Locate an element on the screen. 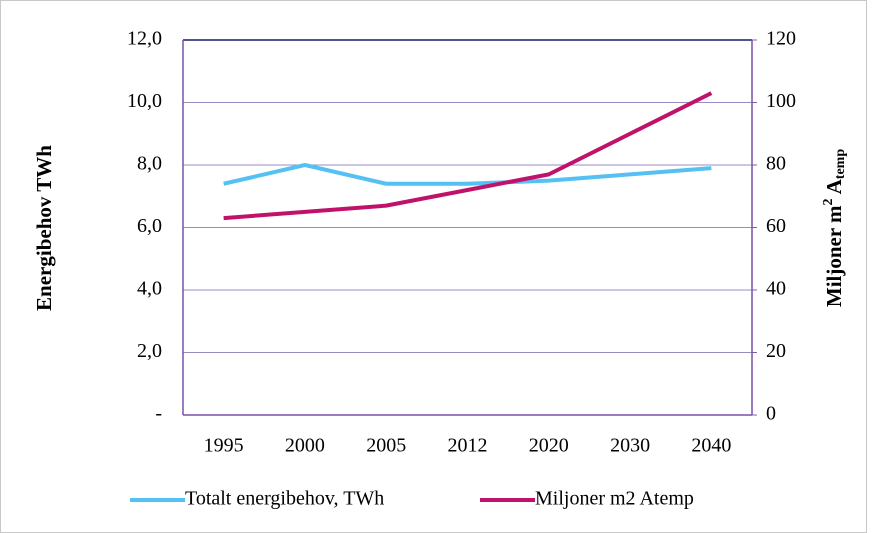 The image size is (877, 533). x-tick-label: 1995 is located at coordinates (224, 446).